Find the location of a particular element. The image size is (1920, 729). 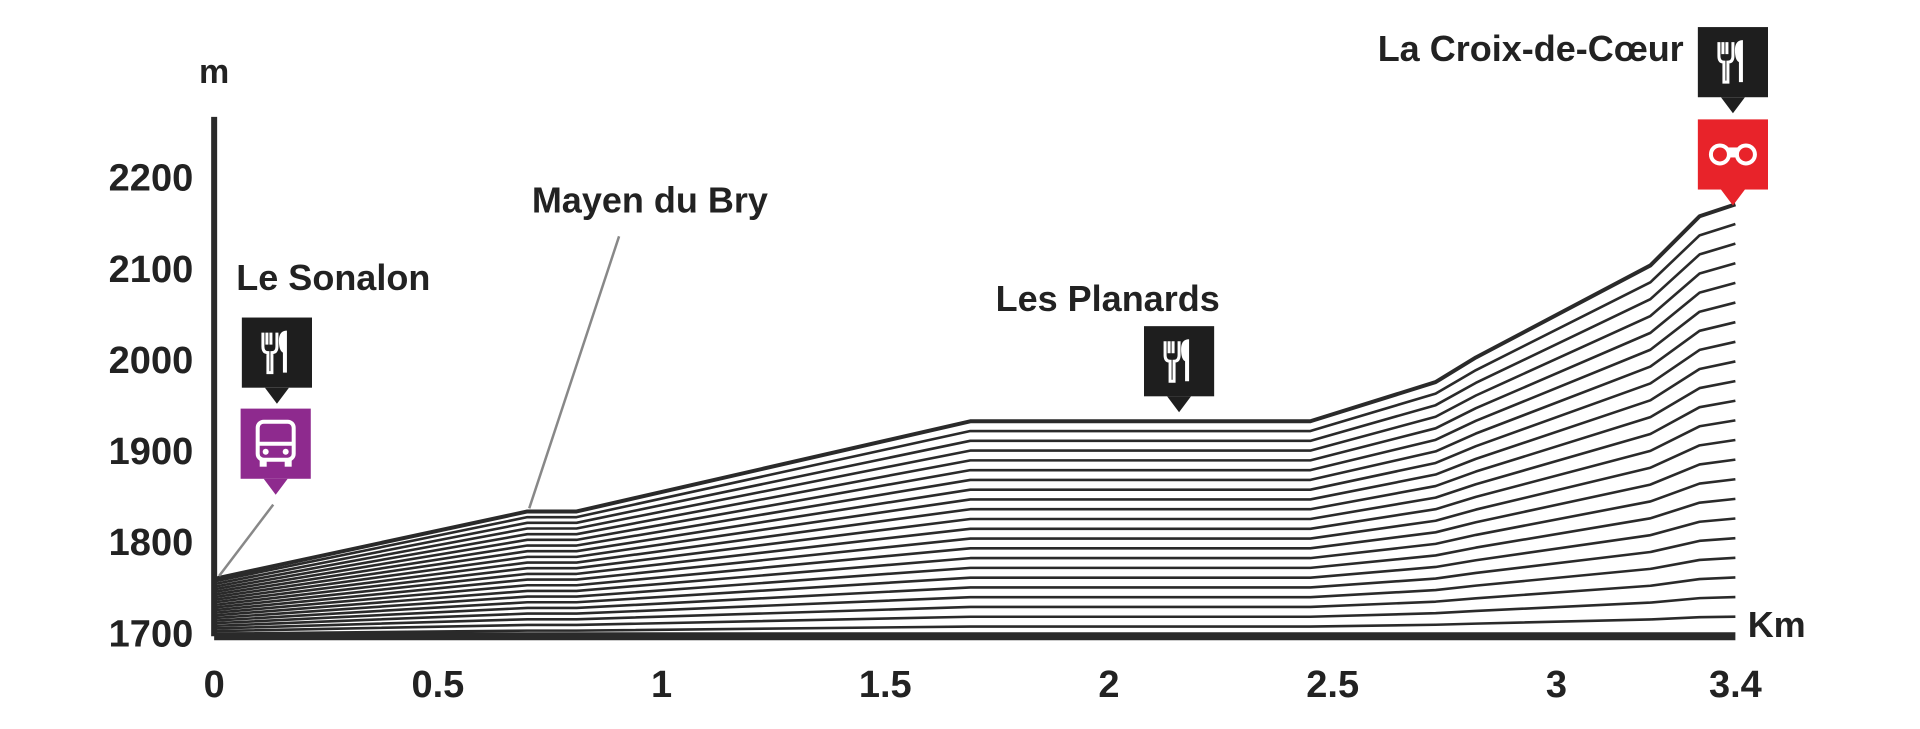

annotation: Les Planards is located at coordinates (1108, 298).